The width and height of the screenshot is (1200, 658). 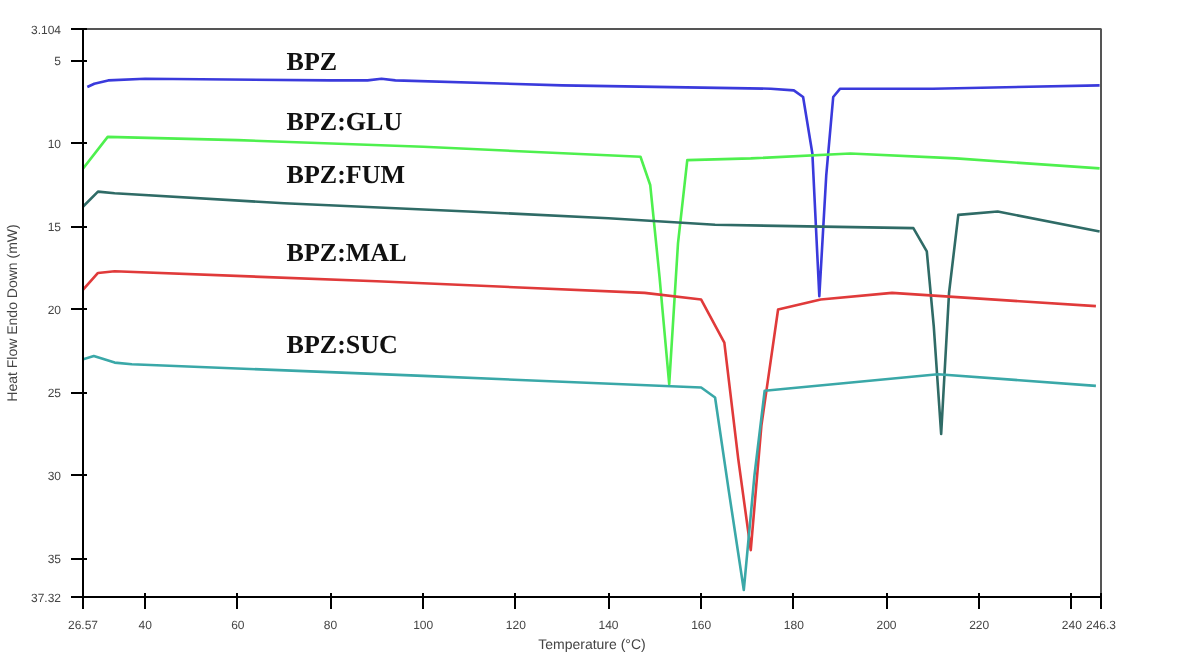 What do you see at coordinates (312, 61) in the screenshot?
I see `series-label: BPZ` at bounding box center [312, 61].